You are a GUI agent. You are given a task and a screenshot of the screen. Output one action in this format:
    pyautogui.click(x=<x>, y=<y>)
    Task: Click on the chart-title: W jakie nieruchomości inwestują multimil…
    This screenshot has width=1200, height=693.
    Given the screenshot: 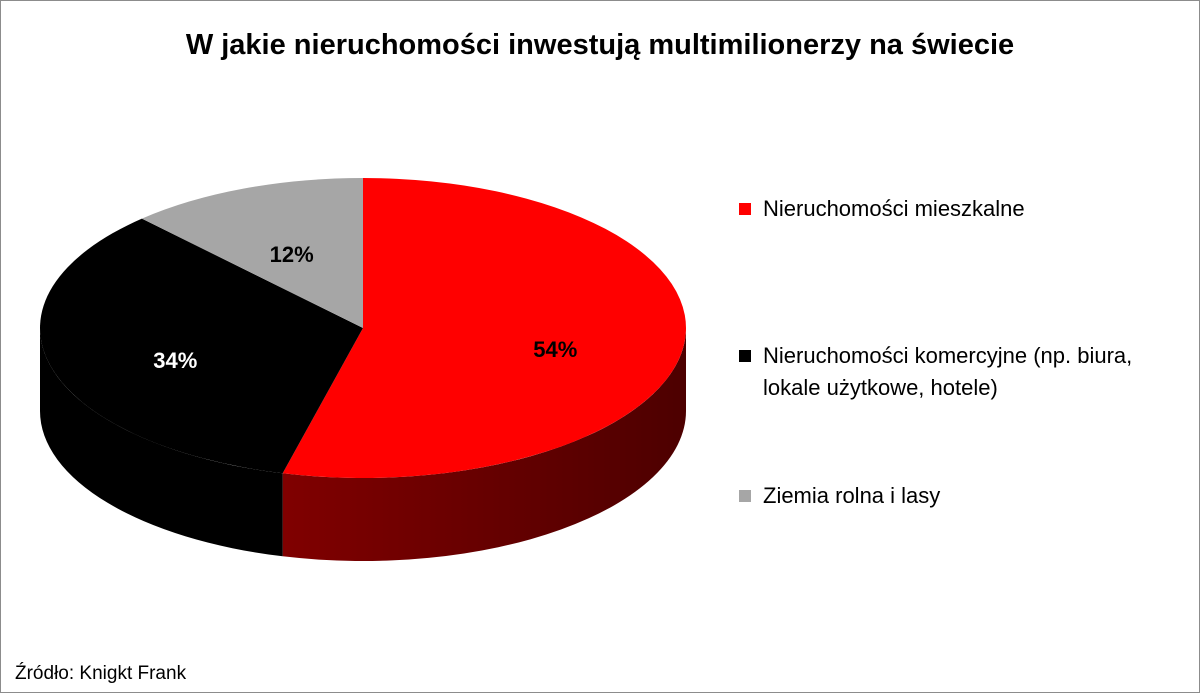 What is the action you would take?
    pyautogui.click(x=600, y=45)
    